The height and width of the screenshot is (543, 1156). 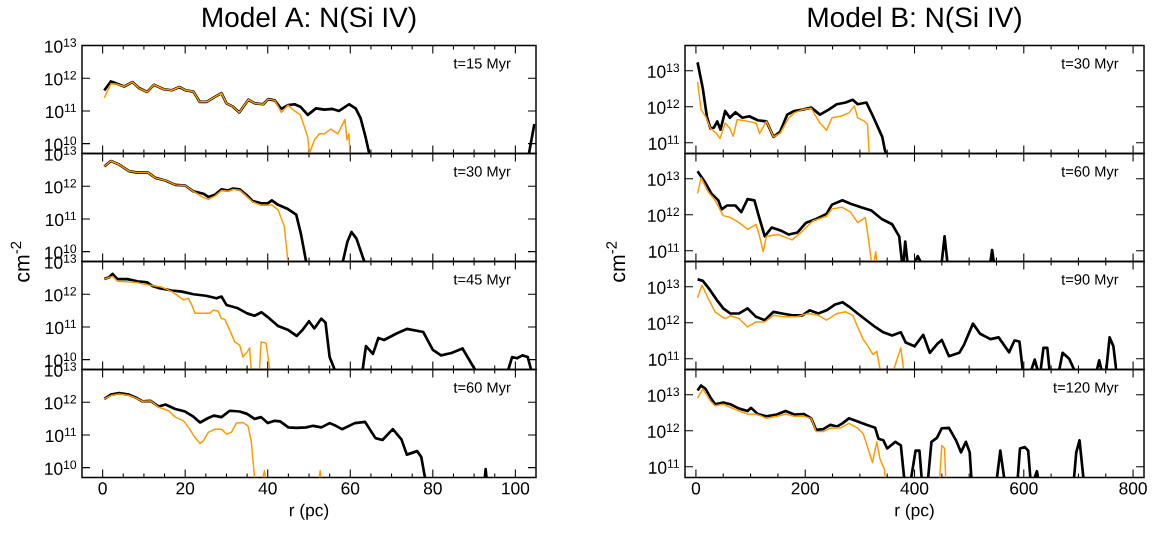 I want to click on x-tick-label: 200, so click(x=805, y=488).